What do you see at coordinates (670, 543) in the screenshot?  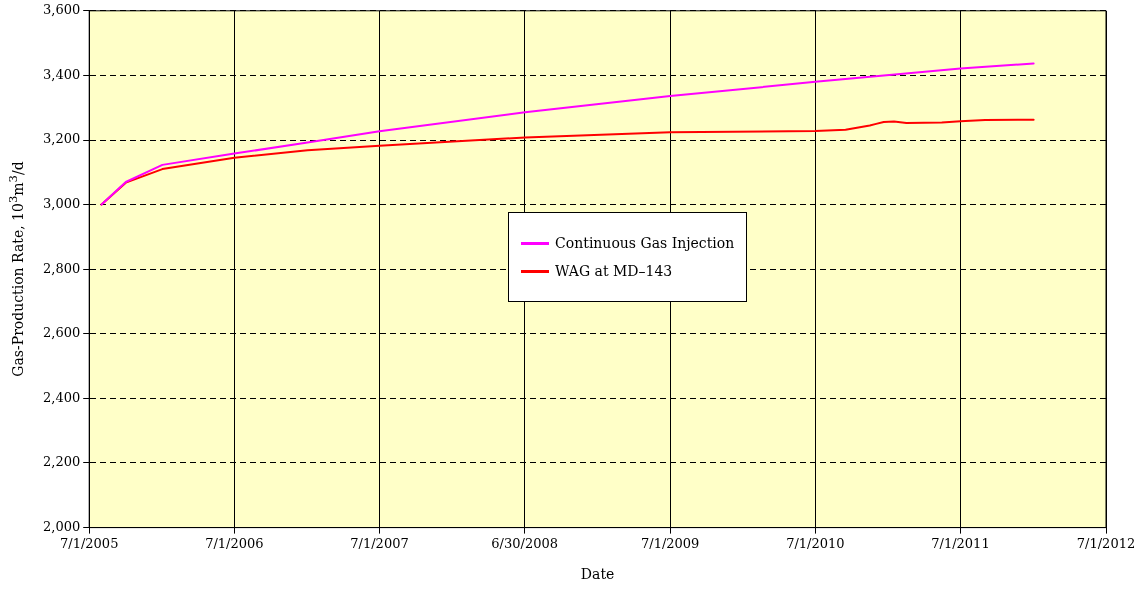 I see `x-tick-label: 7/1/2009` at bounding box center [670, 543].